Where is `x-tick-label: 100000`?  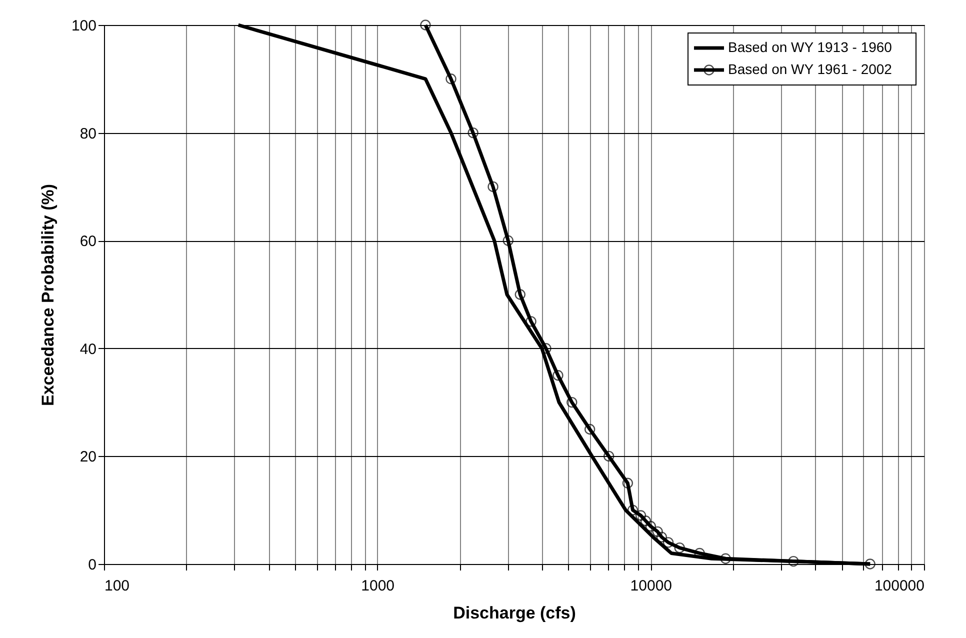 x-tick-label: 100000 is located at coordinates (899, 586).